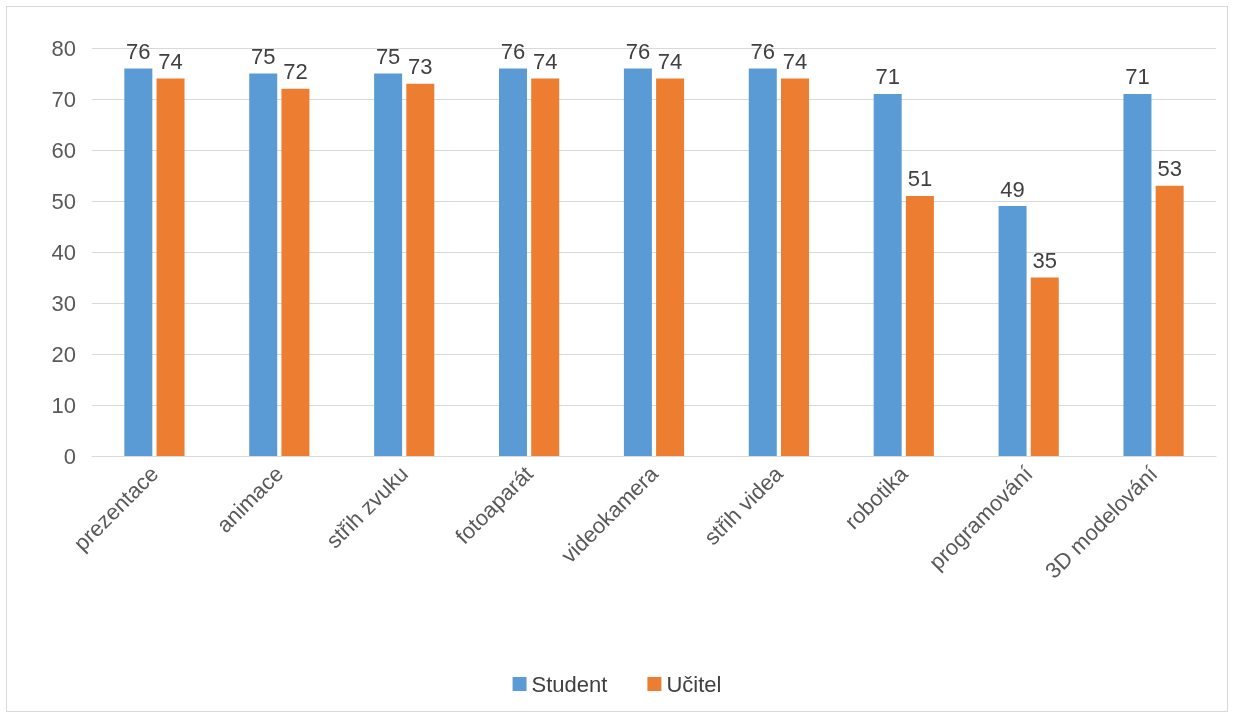 The height and width of the screenshot is (718, 1234). I want to click on data-label: 72, so click(295, 72).